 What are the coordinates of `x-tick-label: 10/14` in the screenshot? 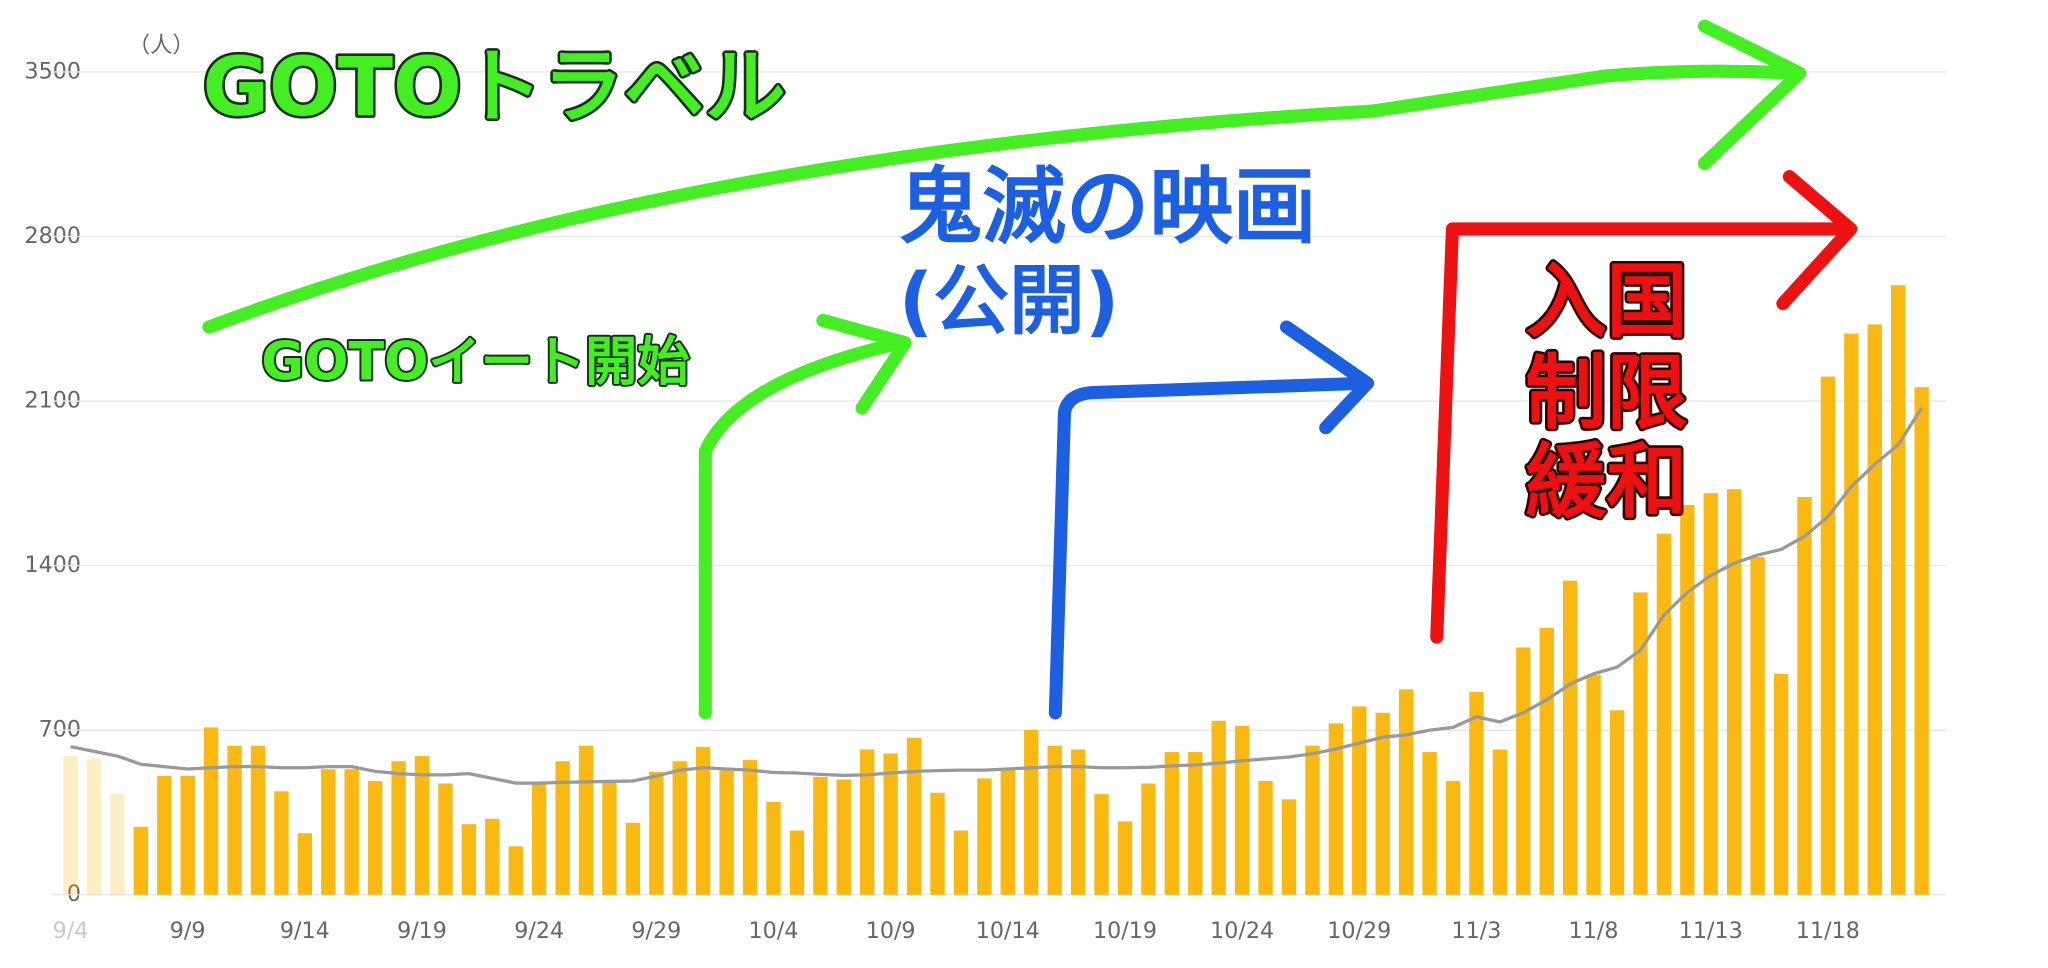 It's located at (1008, 931).